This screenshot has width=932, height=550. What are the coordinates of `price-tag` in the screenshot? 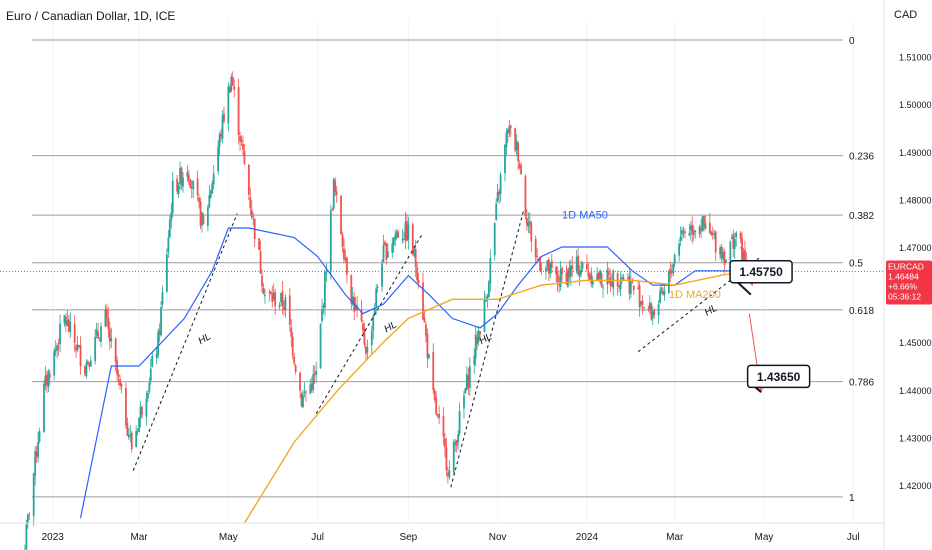 It's located at (909, 282).